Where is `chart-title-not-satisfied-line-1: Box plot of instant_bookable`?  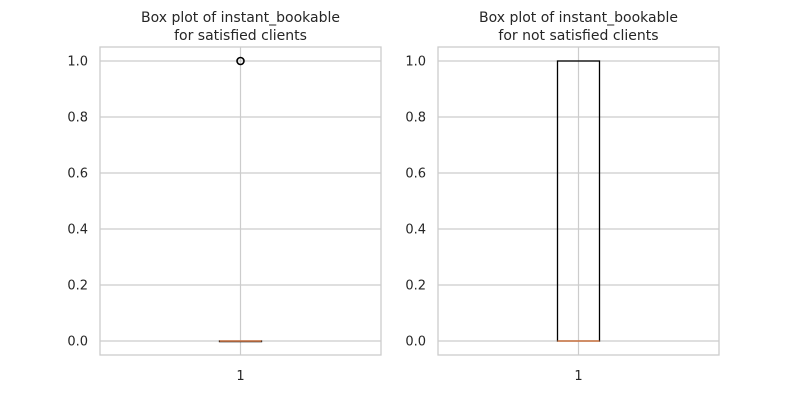
chart-title-not-satisfied-line-1: Box plot of instant_bookable is located at coordinates (578, 18).